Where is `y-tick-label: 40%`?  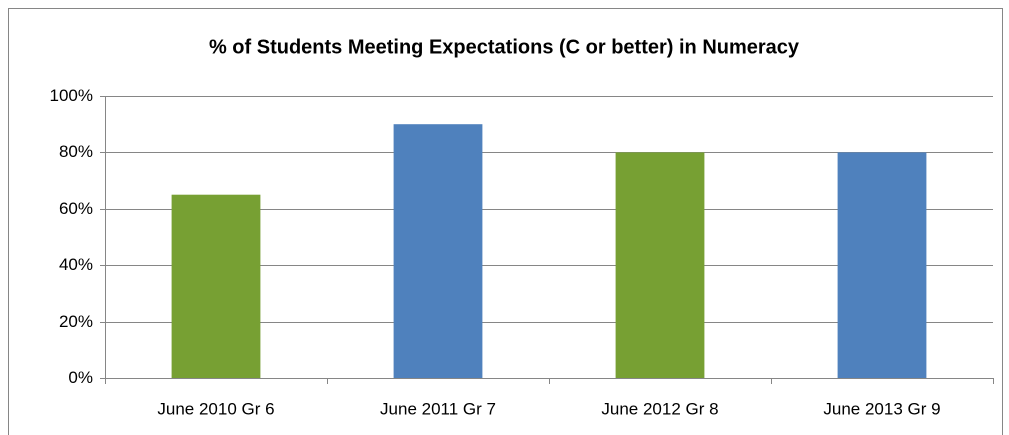
y-tick-label: 40% is located at coordinates (76, 264).